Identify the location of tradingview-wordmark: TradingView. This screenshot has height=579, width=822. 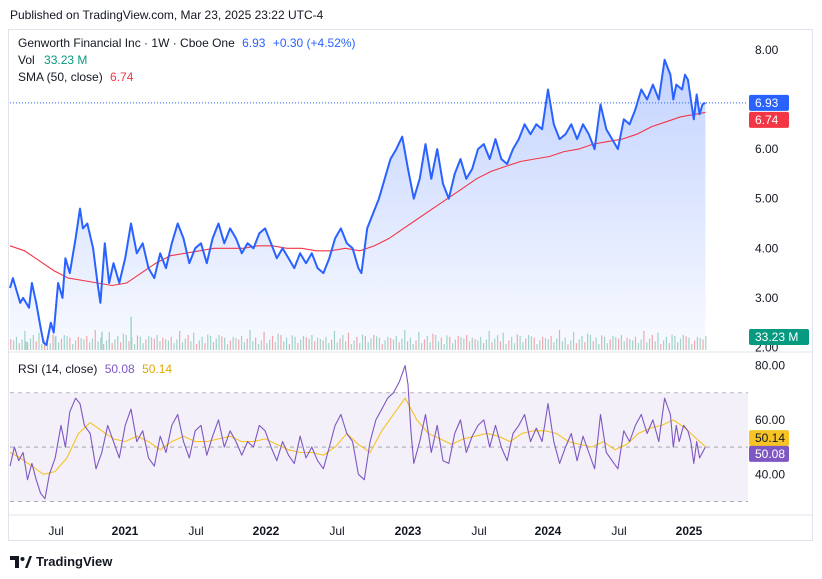
(74, 561).